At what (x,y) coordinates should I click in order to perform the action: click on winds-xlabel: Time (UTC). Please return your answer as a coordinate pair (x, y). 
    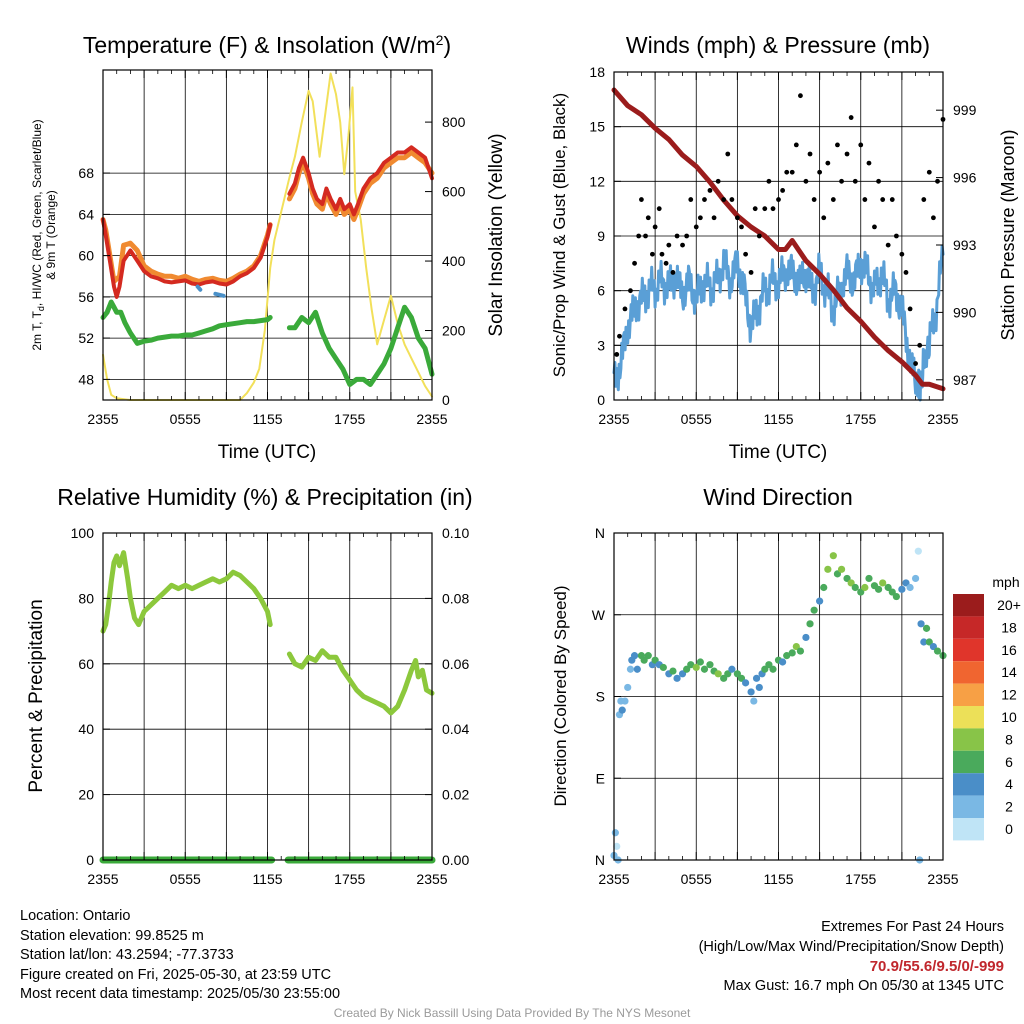
    Looking at the image, I should click on (778, 452).